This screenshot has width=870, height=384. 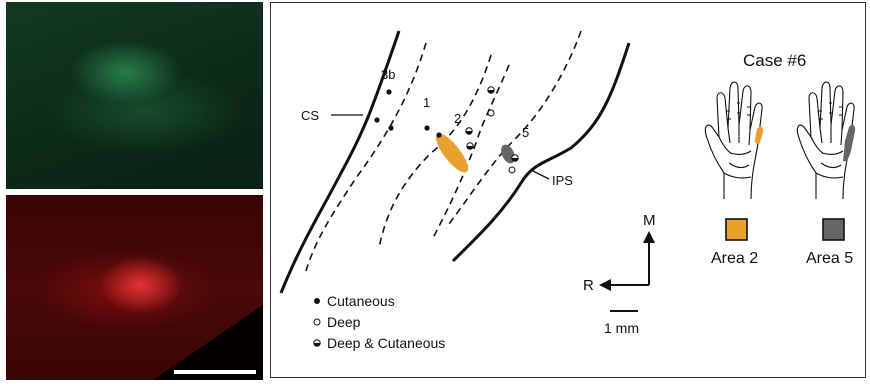 I want to click on green-fluorescence-micrograph, so click(x=134, y=95).